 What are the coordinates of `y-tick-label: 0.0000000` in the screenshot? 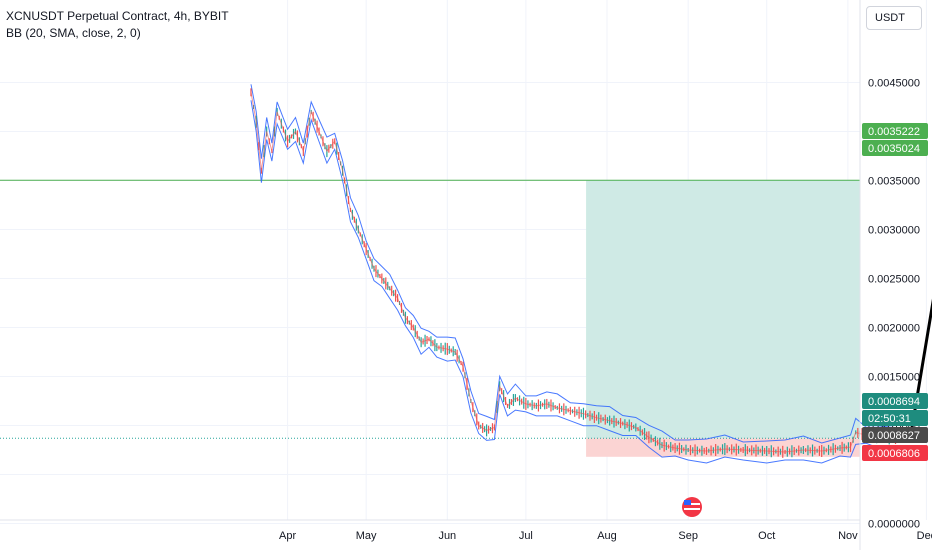 It's located at (894, 525).